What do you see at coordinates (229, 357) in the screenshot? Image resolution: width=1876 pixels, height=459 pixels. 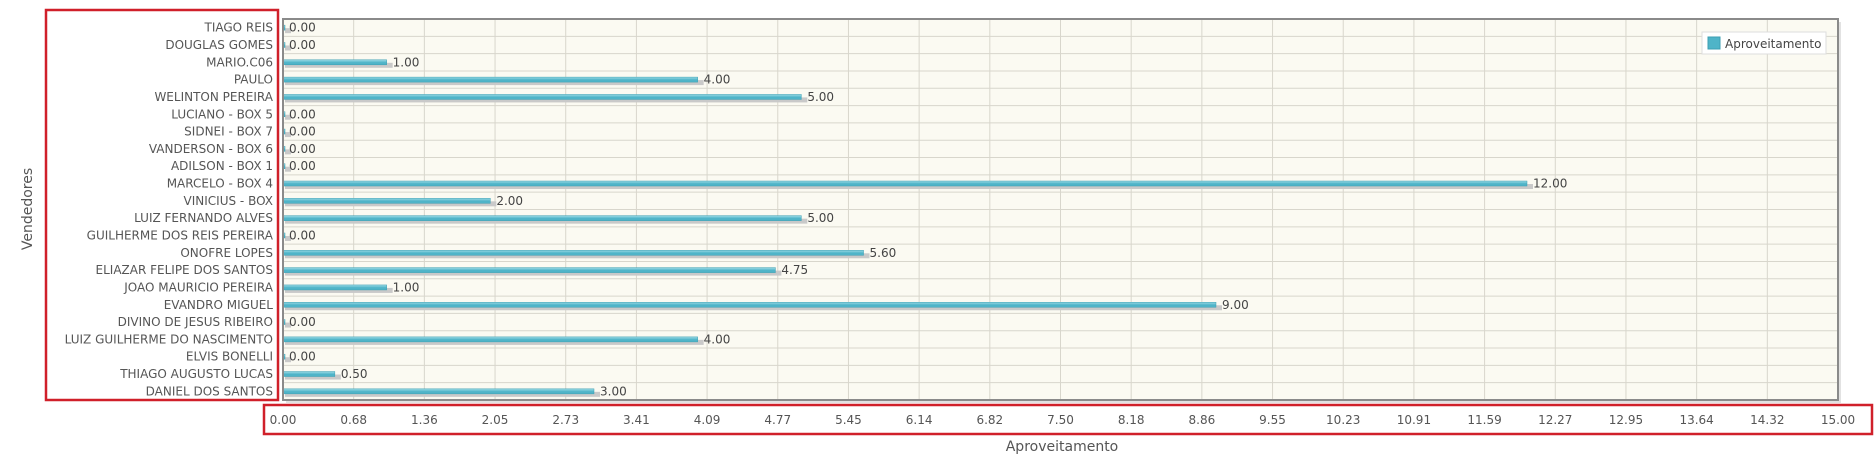 I see `y-tick-label: ELVIS BONELLI` at bounding box center [229, 357].